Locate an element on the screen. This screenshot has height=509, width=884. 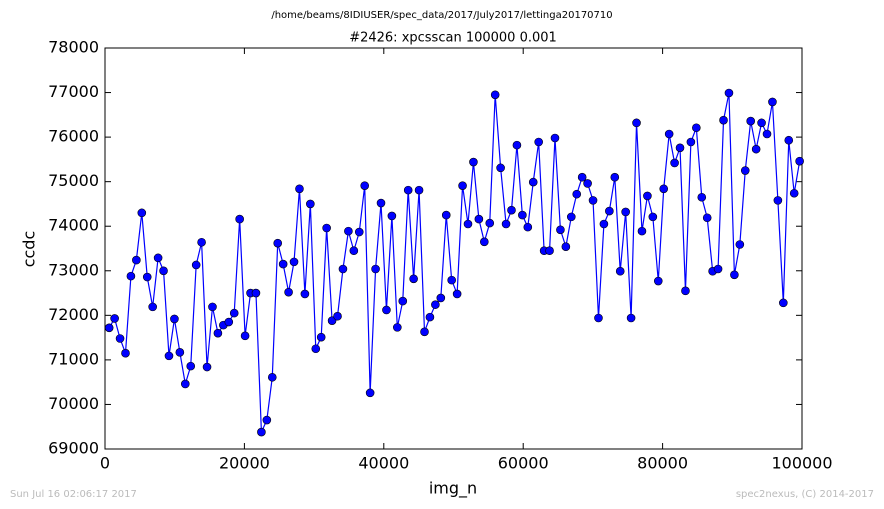
x-tick-label: 40000 is located at coordinates (383, 463).